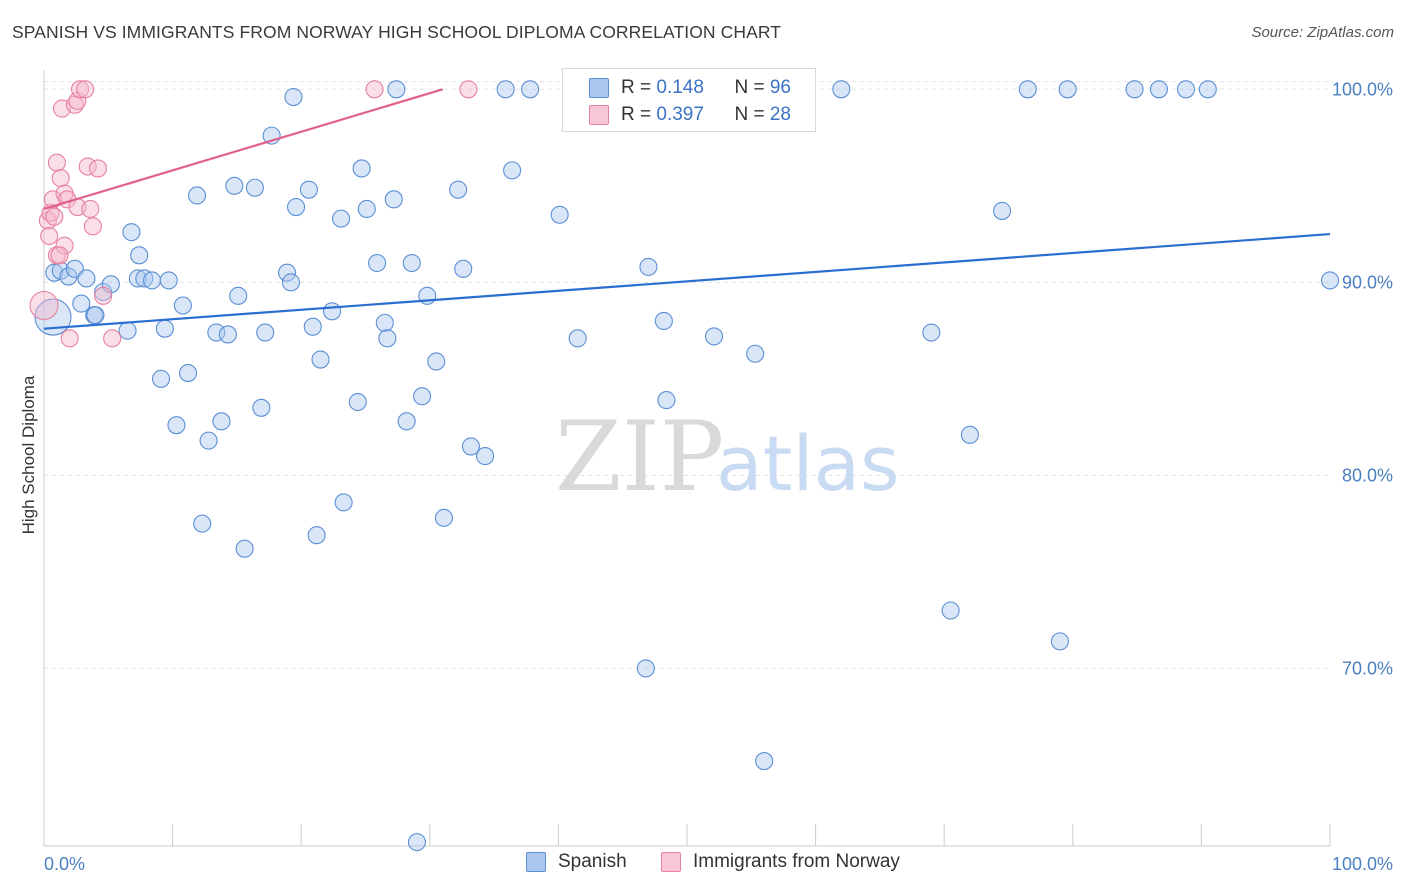 The image size is (1406, 892). What do you see at coordinates (796, 861) in the screenshot?
I see `bottom-legend-label: Immigrants from Norway` at bounding box center [796, 861].